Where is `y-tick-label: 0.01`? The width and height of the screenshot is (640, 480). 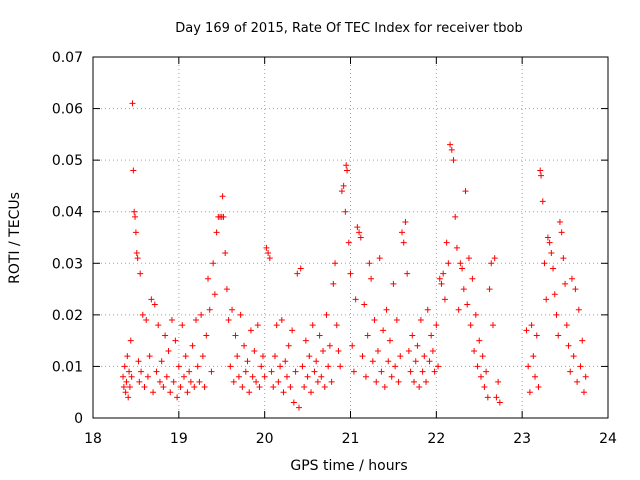
y-tick-label: 0.01 is located at coordinates (67, 367).